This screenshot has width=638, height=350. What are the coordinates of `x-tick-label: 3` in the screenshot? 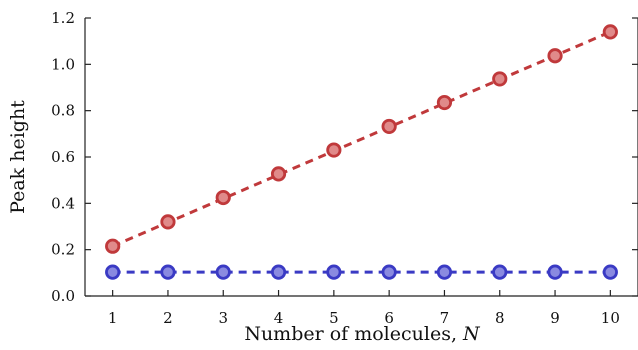 It's located at (223, 318).